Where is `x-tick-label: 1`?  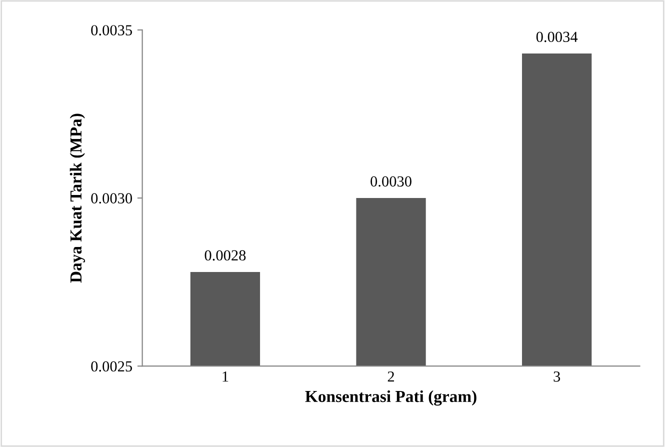 x-tick-label: 1 is located at coordinates (225, 376).